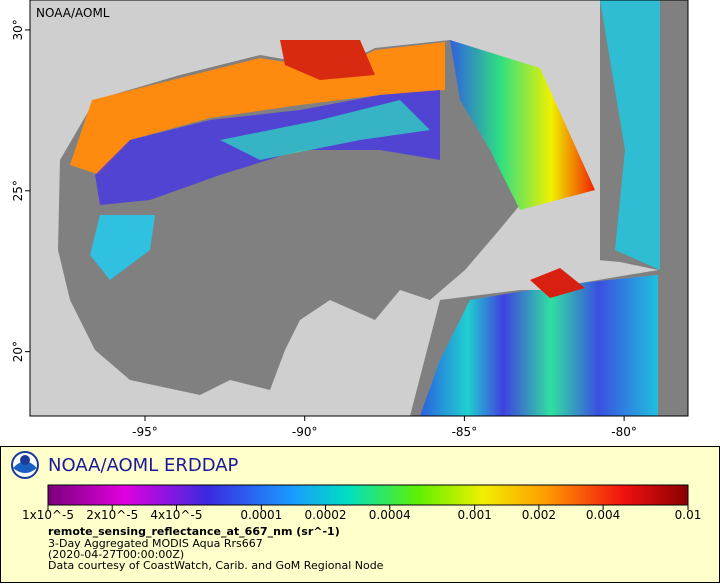 Image resolution: width=720 pixels, height=587 pixels. Describe the element at coordinates (688, 515) in the screenshot. I see `colorbar-tick-label: 0.01` at that location.